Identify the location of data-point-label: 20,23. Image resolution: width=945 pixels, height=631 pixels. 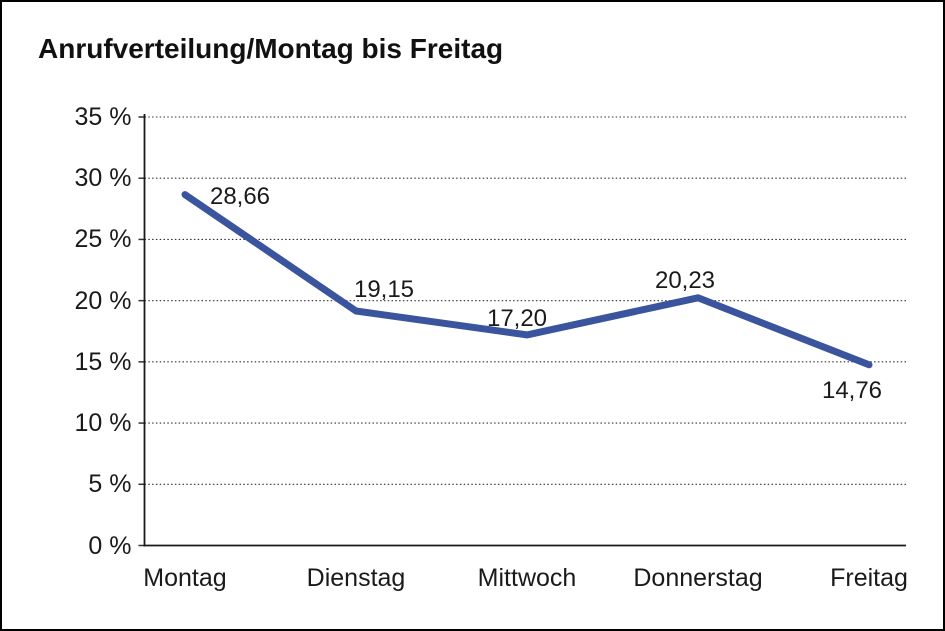
(685, 280).